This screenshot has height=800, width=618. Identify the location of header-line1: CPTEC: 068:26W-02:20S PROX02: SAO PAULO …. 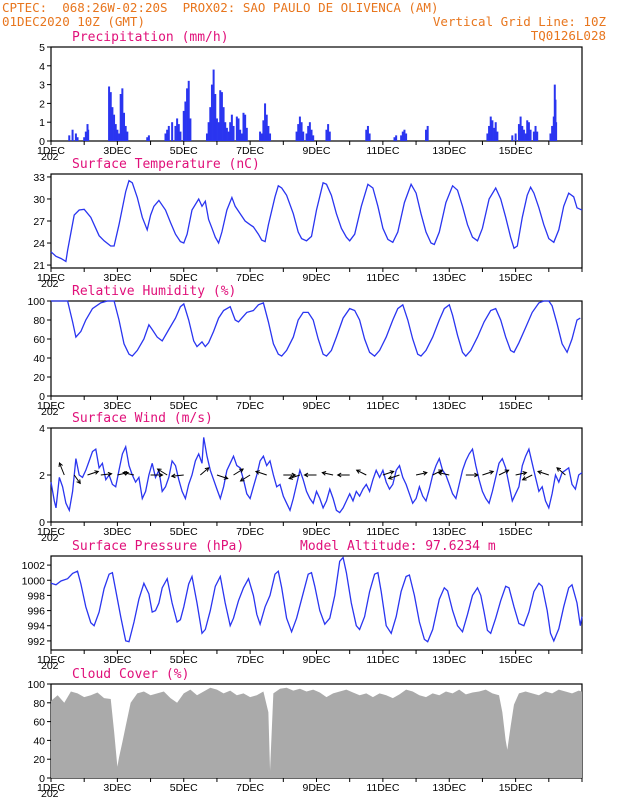
(220, 7).